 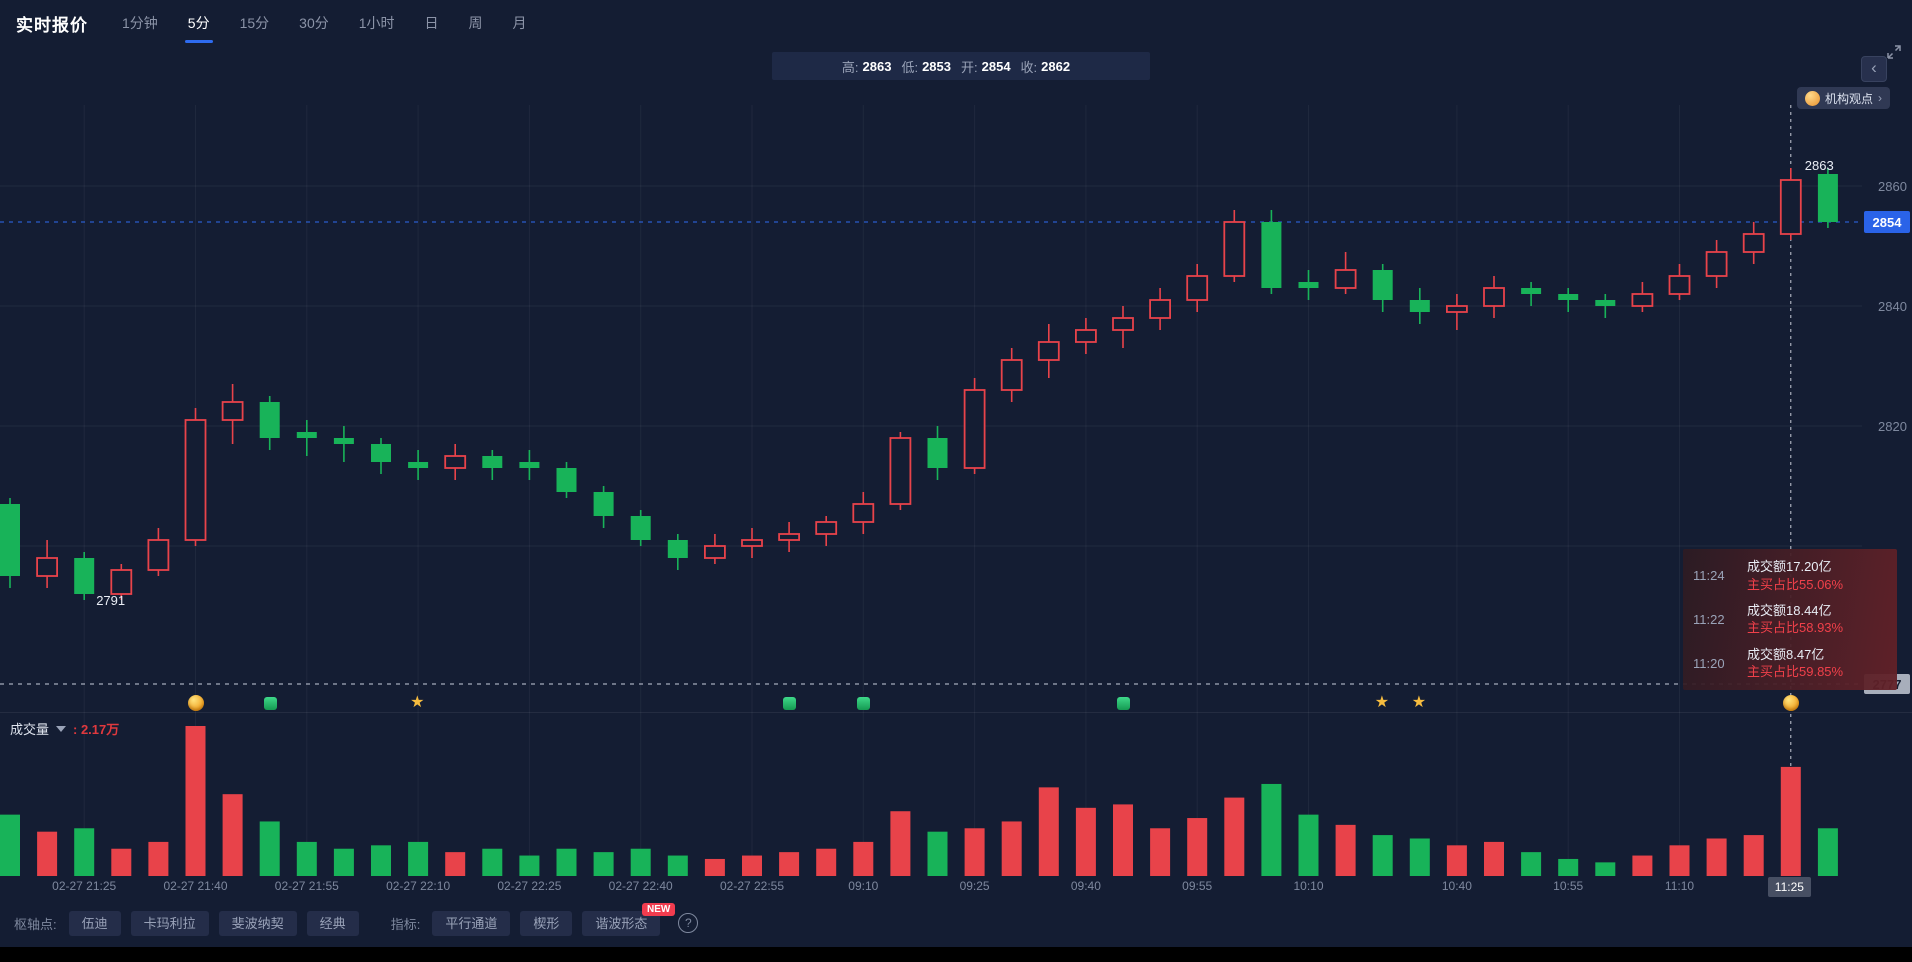 I want to click on top-nav: 实时报价 1分钟 5分 15分 30分 1小时 日 周 月, so click(x=956, y=23).